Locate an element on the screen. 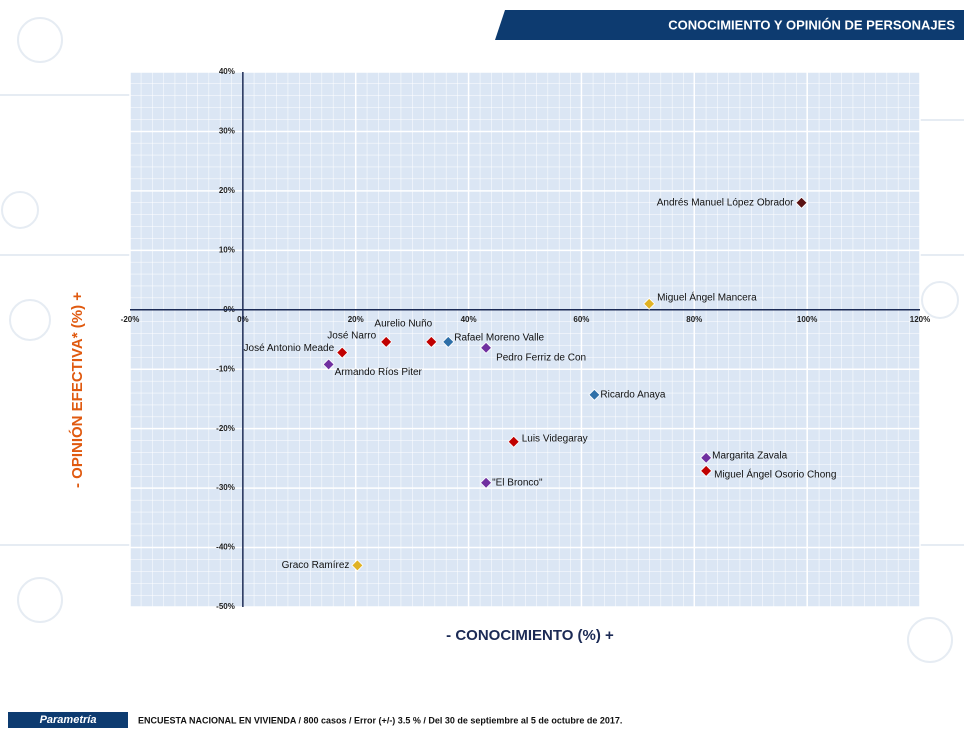 This screenshot has height=735, width=964. x-tick-label: 120% is located at coordinates (920, 319).